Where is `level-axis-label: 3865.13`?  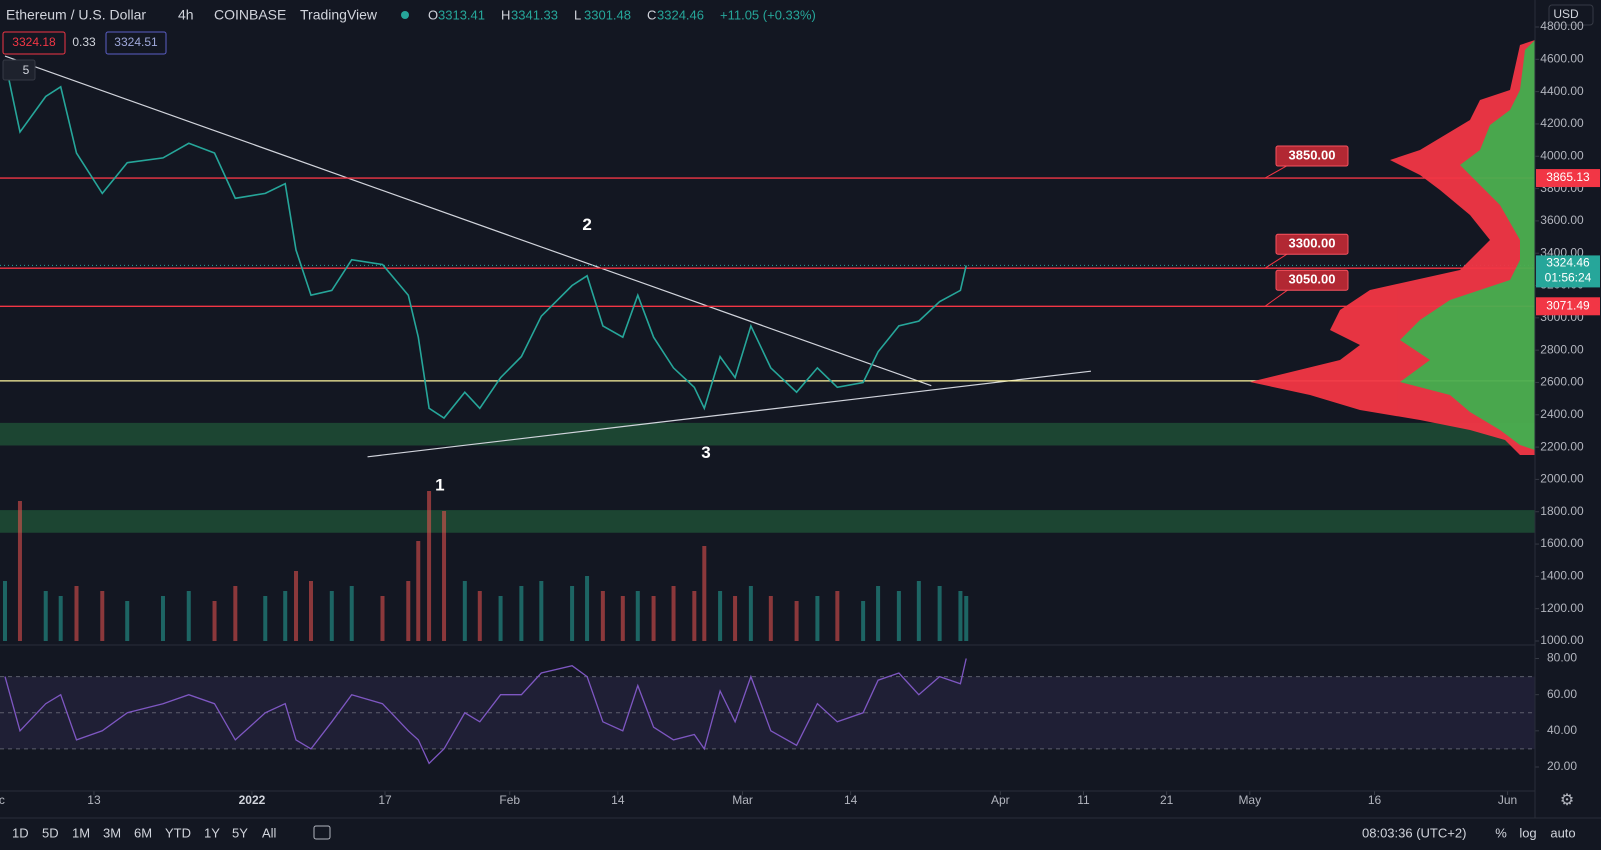 level-axis-label: 3865.13 is located at coordinates (1568, 177).